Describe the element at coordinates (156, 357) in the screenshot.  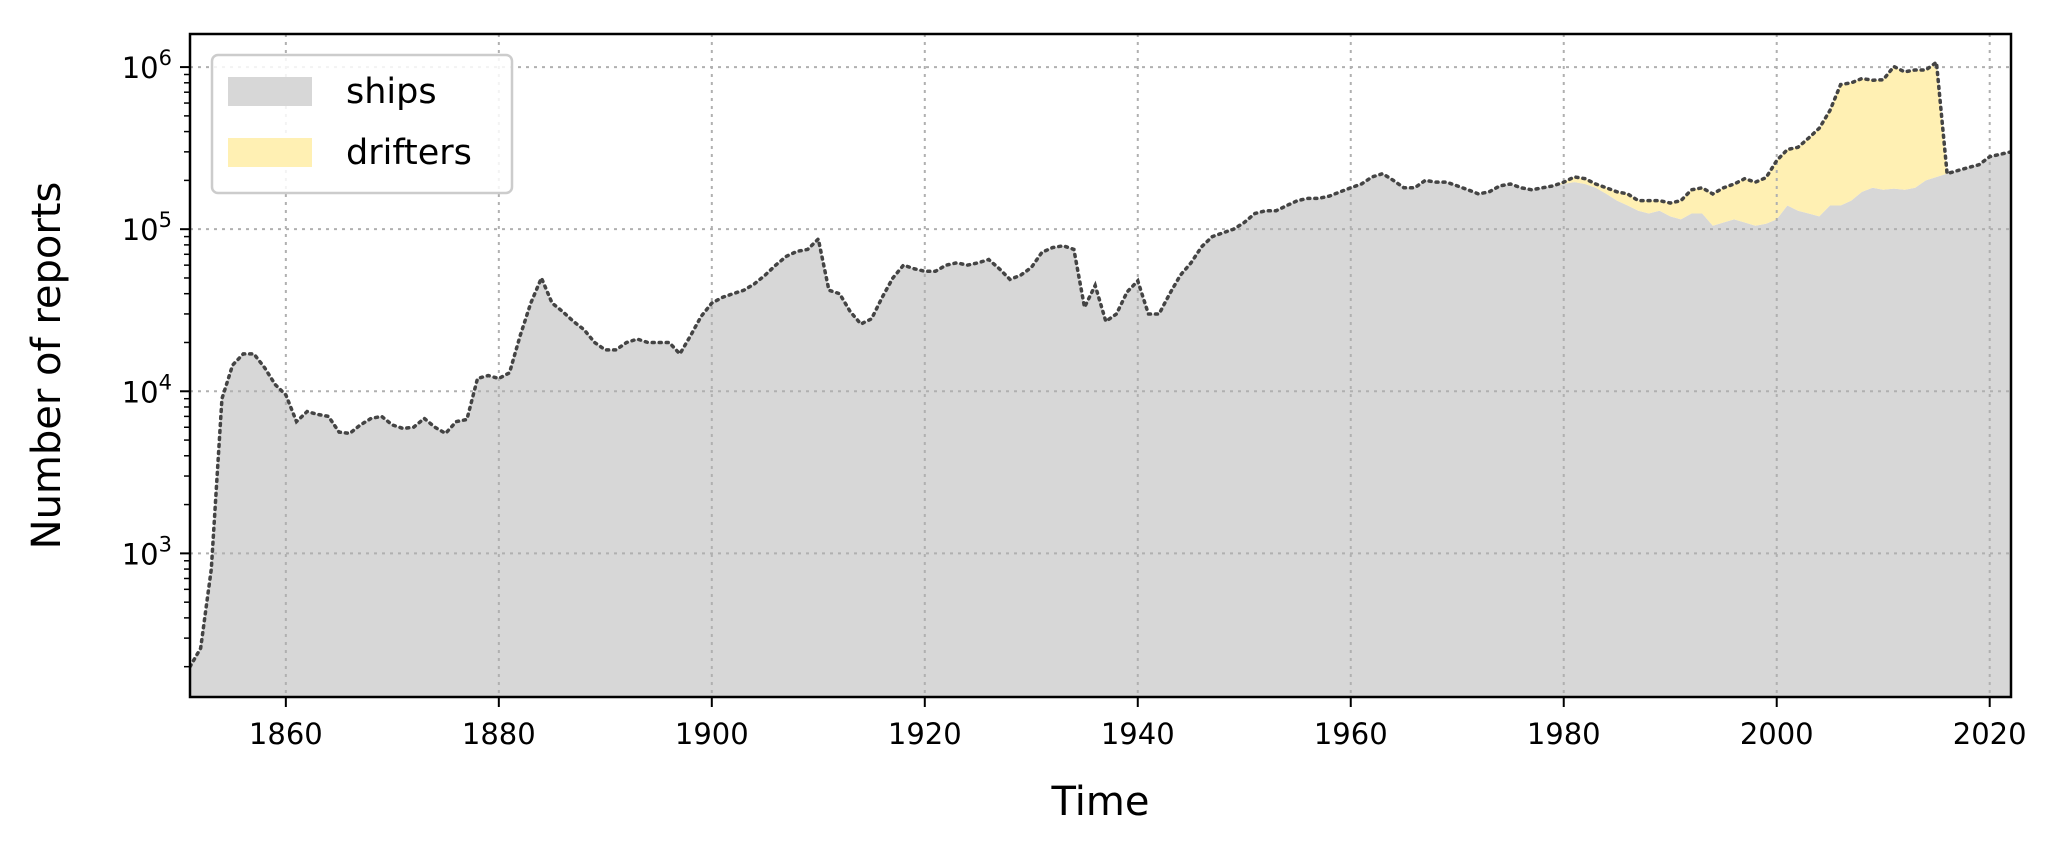
I see `y-axis: 10³ 10⁴ 10⁵ 10⁶` at that location.